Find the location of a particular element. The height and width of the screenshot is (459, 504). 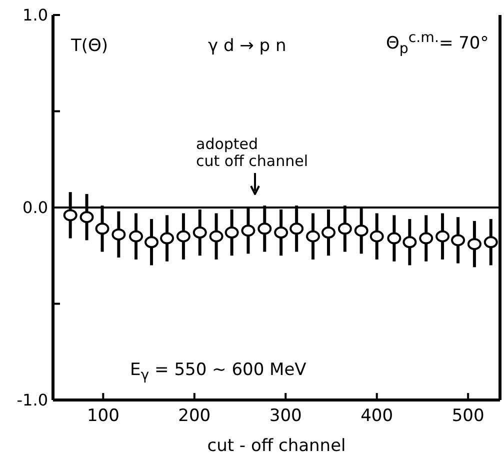

annotation: Θ$_{p}$$^{c.m.}$= 70° is located at coordinates (437, 44).